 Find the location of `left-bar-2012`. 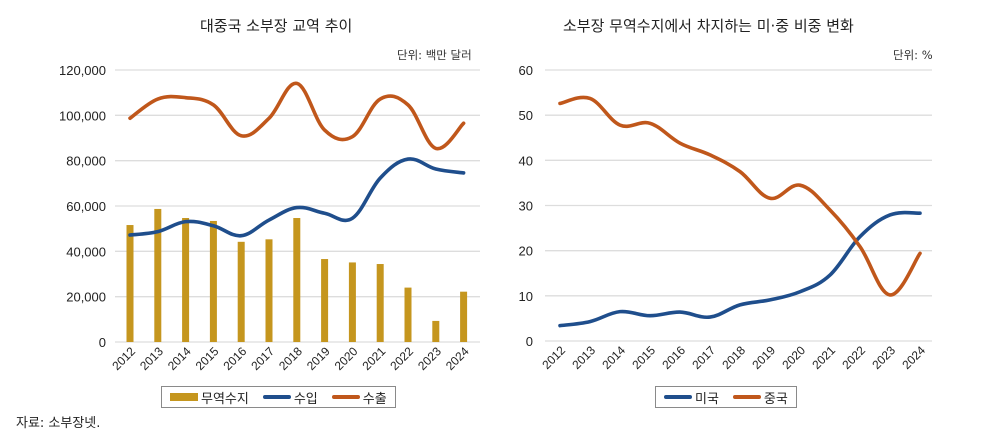

left-bar-2012 is located at coordinates (130, 283).